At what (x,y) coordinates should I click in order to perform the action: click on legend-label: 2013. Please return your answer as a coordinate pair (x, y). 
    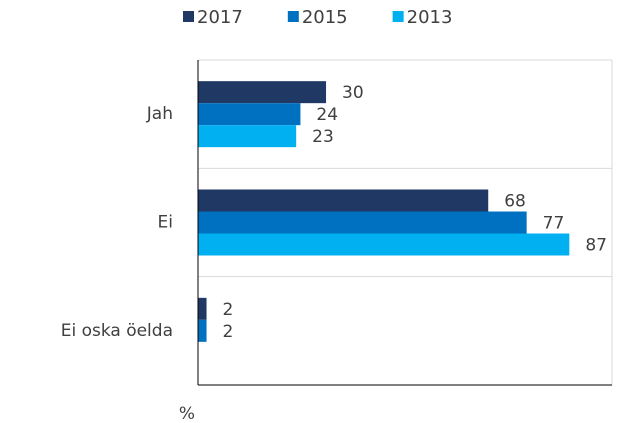
    Looking at the image, I should click on (430, 17).